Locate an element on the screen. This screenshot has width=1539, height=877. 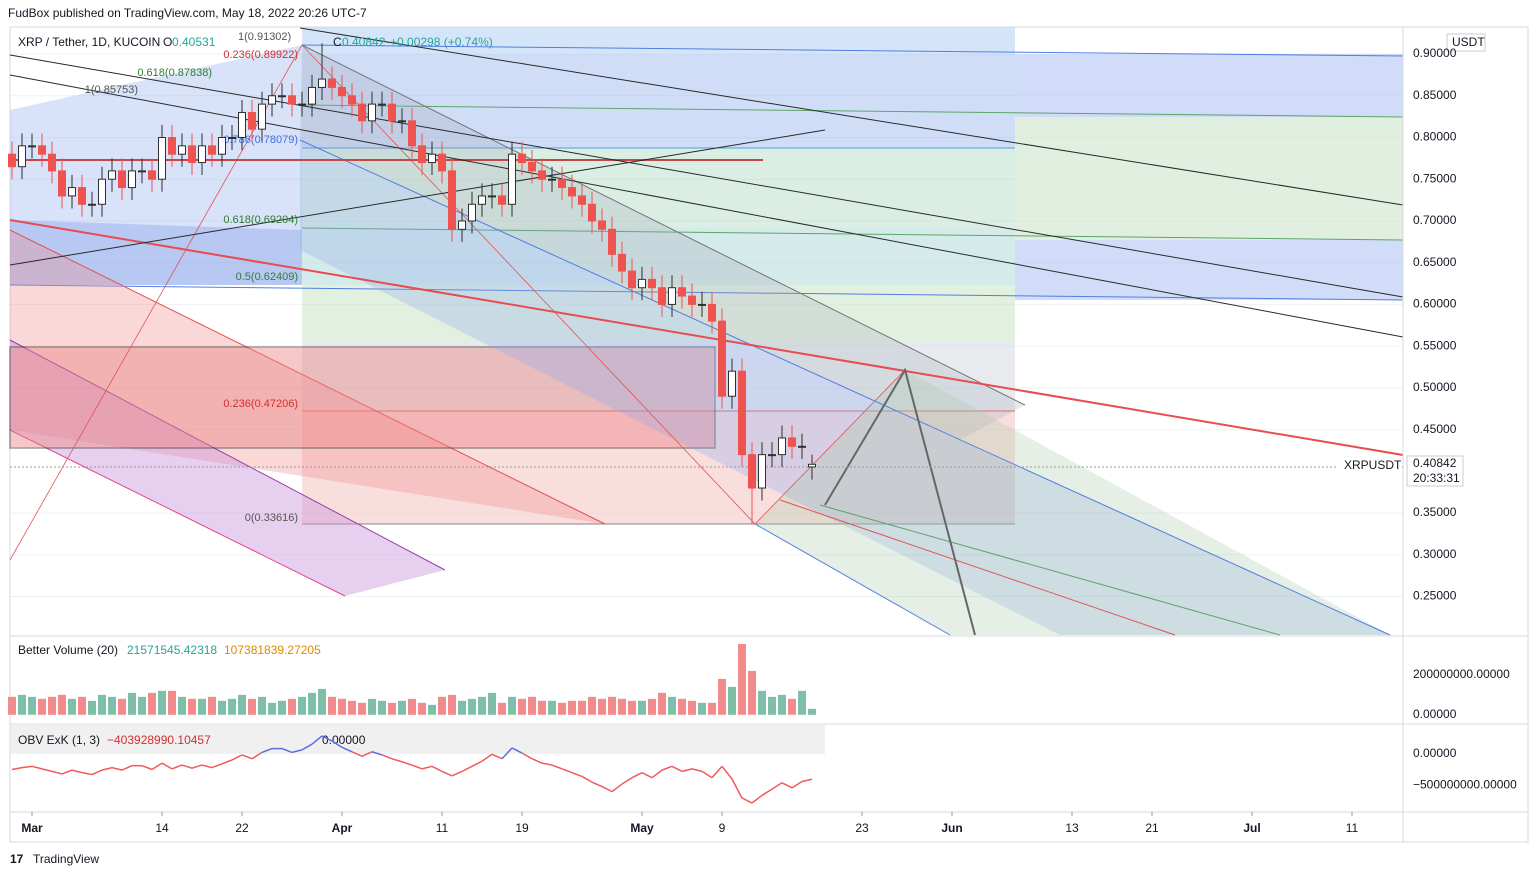
obv-tick-label: −500000000.00000 is located at coordinates (1465, 784).